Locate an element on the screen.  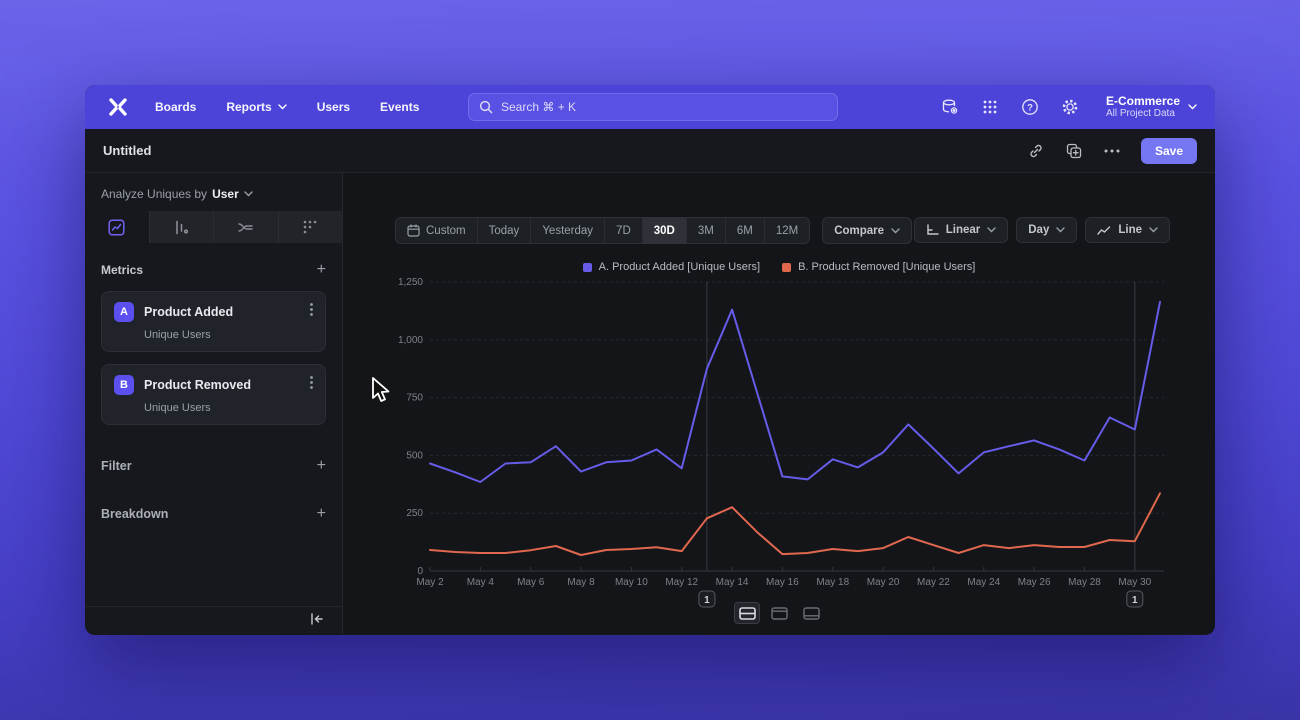
copy-link-icon is located at coordinates (1036, 151).